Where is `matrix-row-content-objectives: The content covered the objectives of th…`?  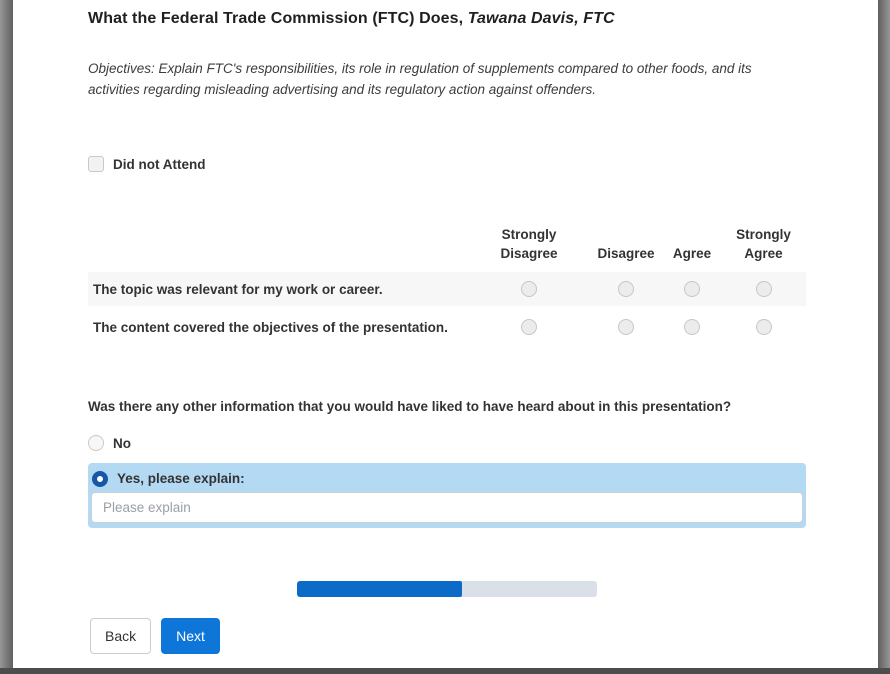 matrix-row-content-objectives: The content covered the objectives of th… is located at coordinates (447, 327).